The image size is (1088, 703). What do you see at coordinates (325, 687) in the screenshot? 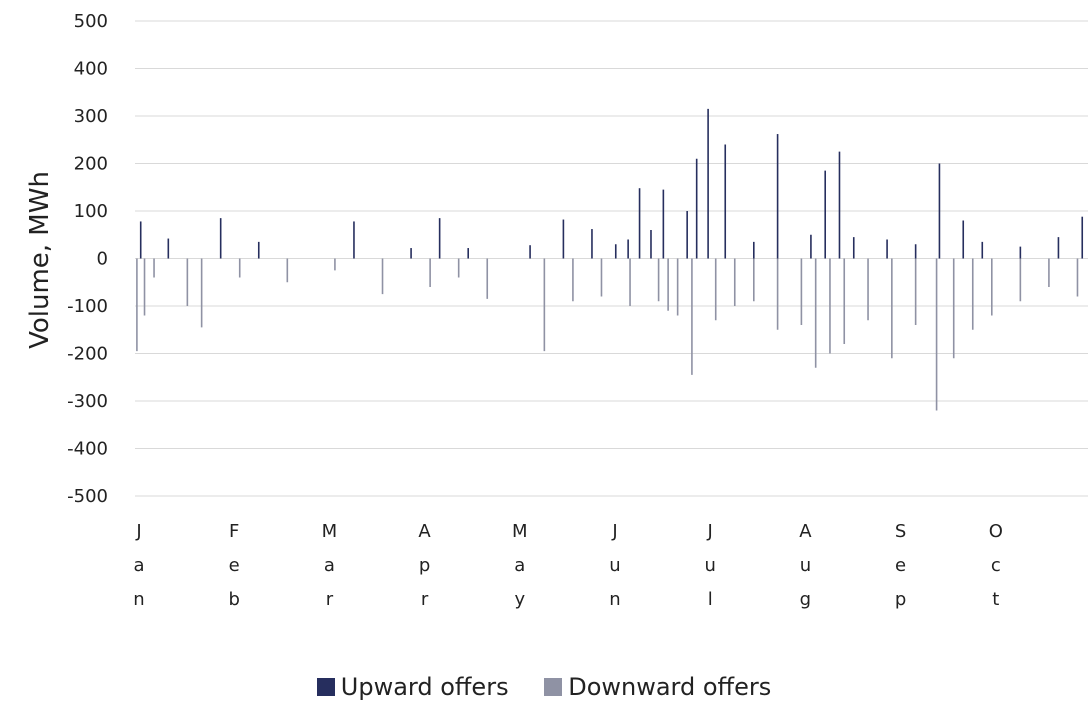
I see `upward-swatch-icon` at bounding box center [325, 687].